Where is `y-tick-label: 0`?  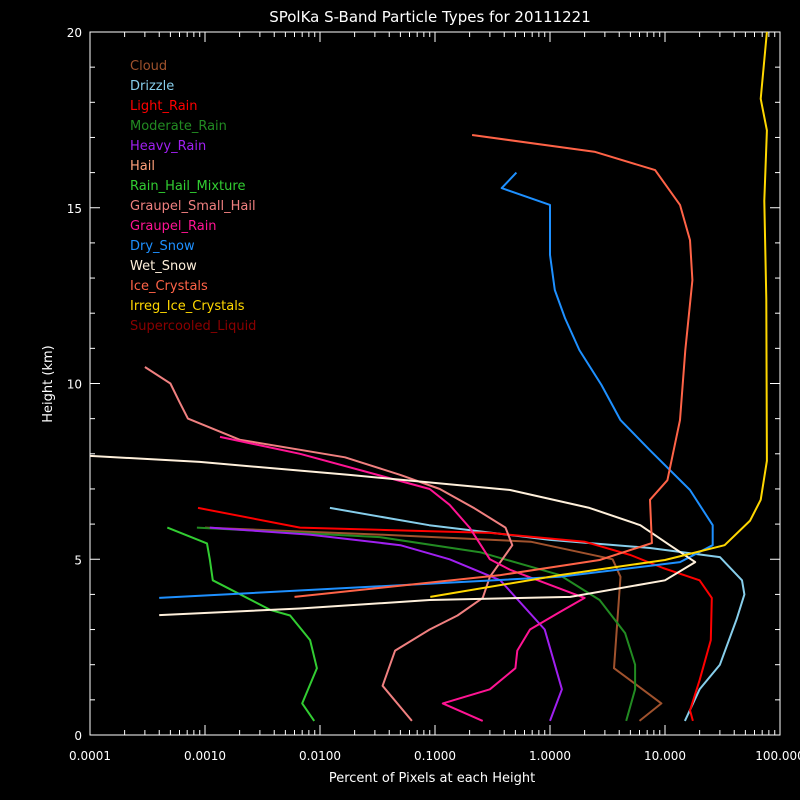 y-tick-label: 0 is located at coordinates (78, 736).